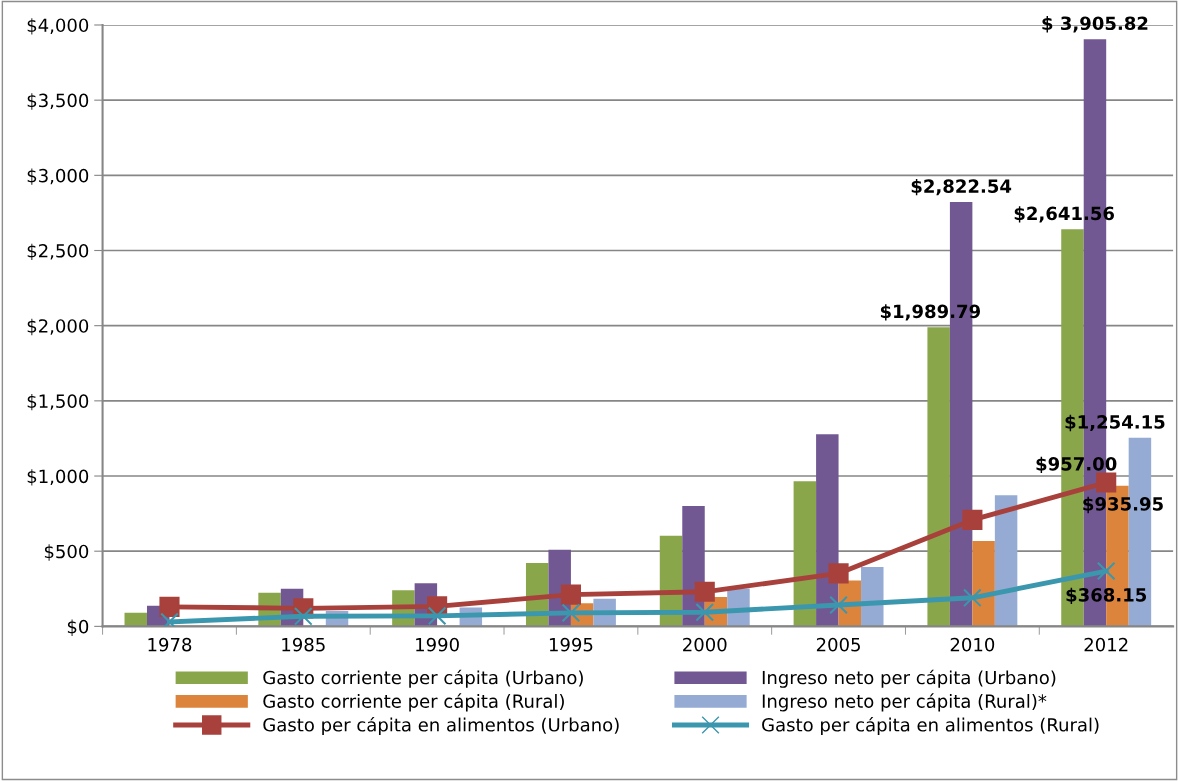 This screenshot has width=1179, height=781. I want to click on legend-label: Gasto corriente per cápita (Urbano), so click(423, 678).